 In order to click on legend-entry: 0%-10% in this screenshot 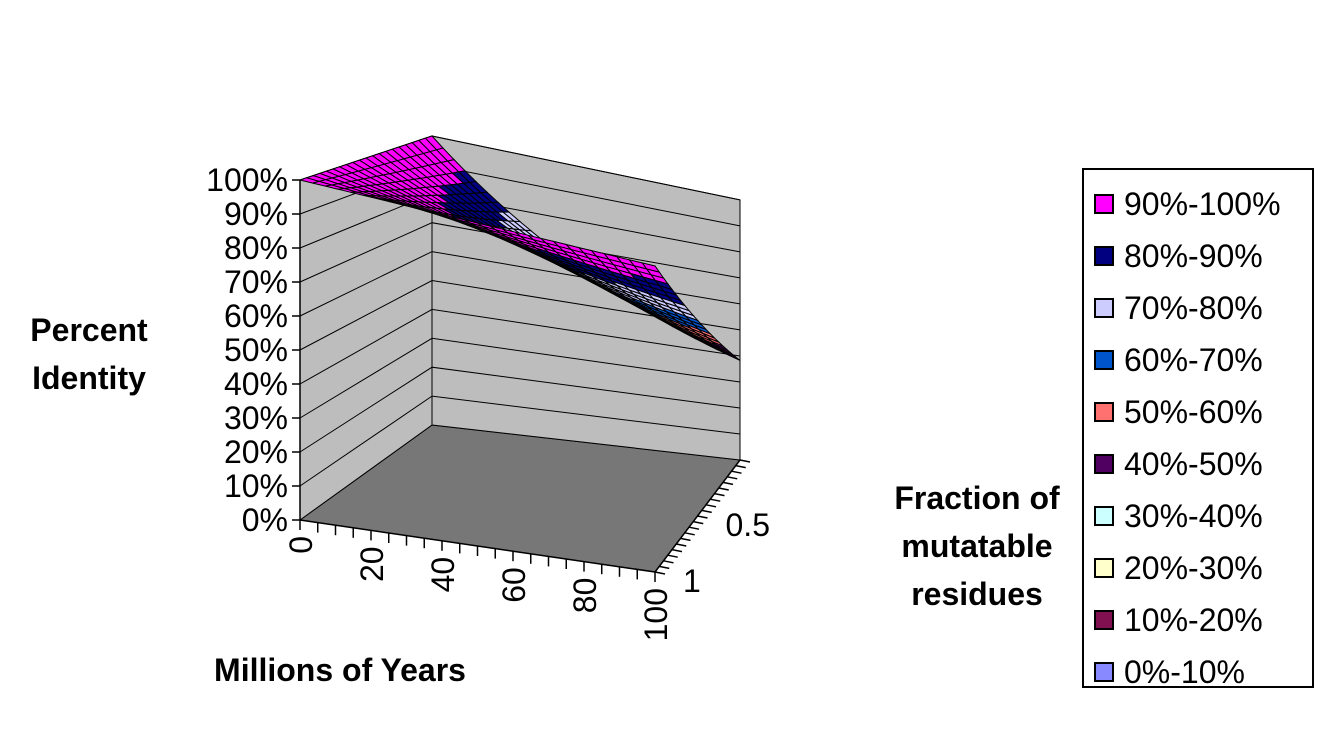, I will do `click(1169, 672)`.